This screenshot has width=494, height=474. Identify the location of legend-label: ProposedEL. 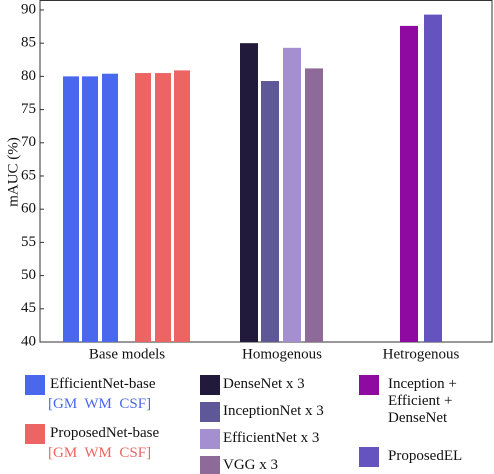
(425, 456).